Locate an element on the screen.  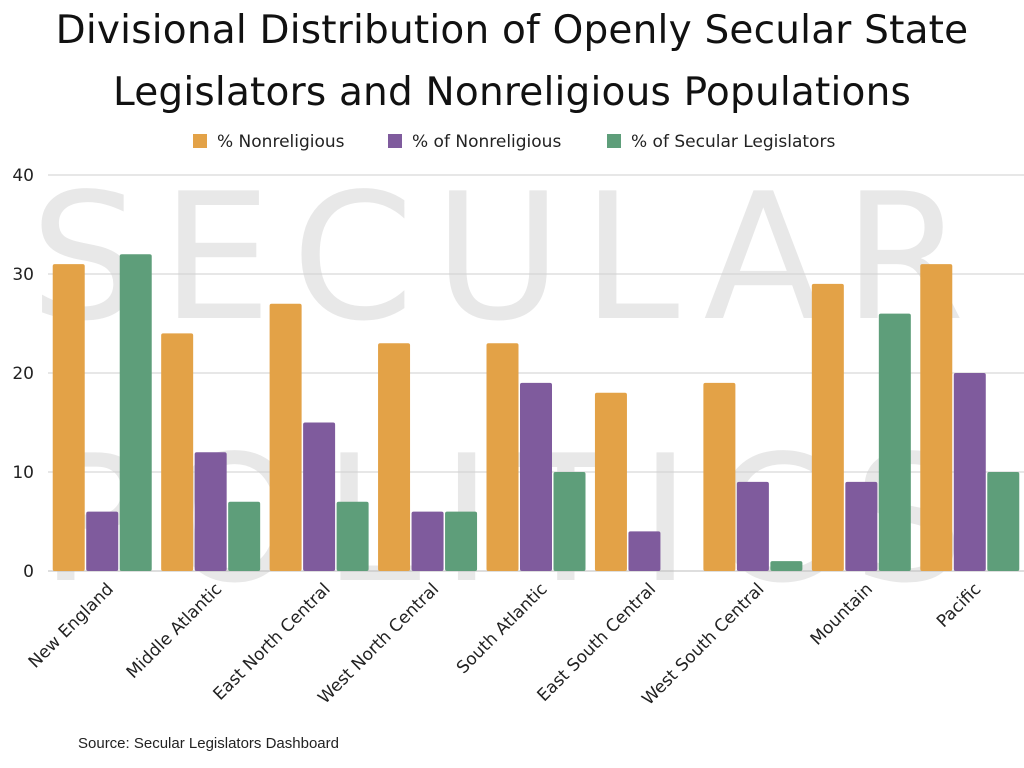
bar-of-secular-legislators-south-atlantic is located at coordinates (569, 521).